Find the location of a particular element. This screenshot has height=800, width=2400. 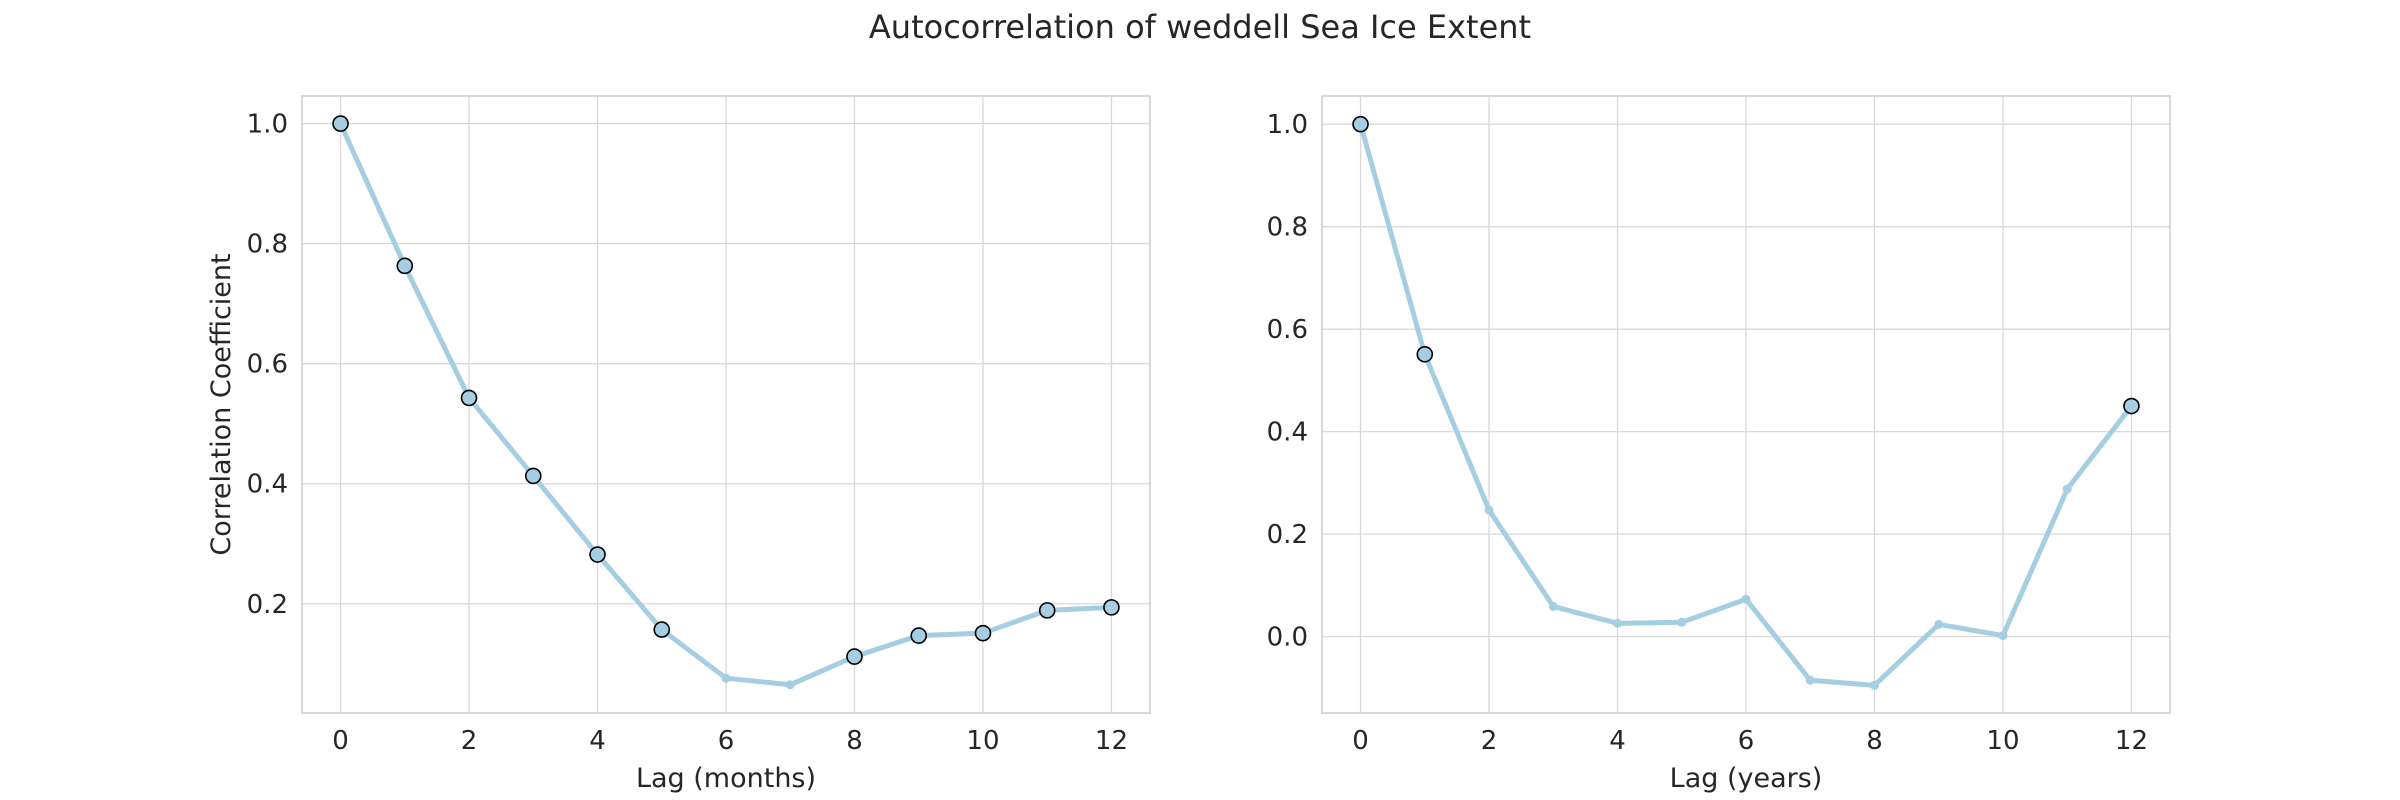

chart2-ytick-label: 0.8 is located at coordinates (1287, 228).